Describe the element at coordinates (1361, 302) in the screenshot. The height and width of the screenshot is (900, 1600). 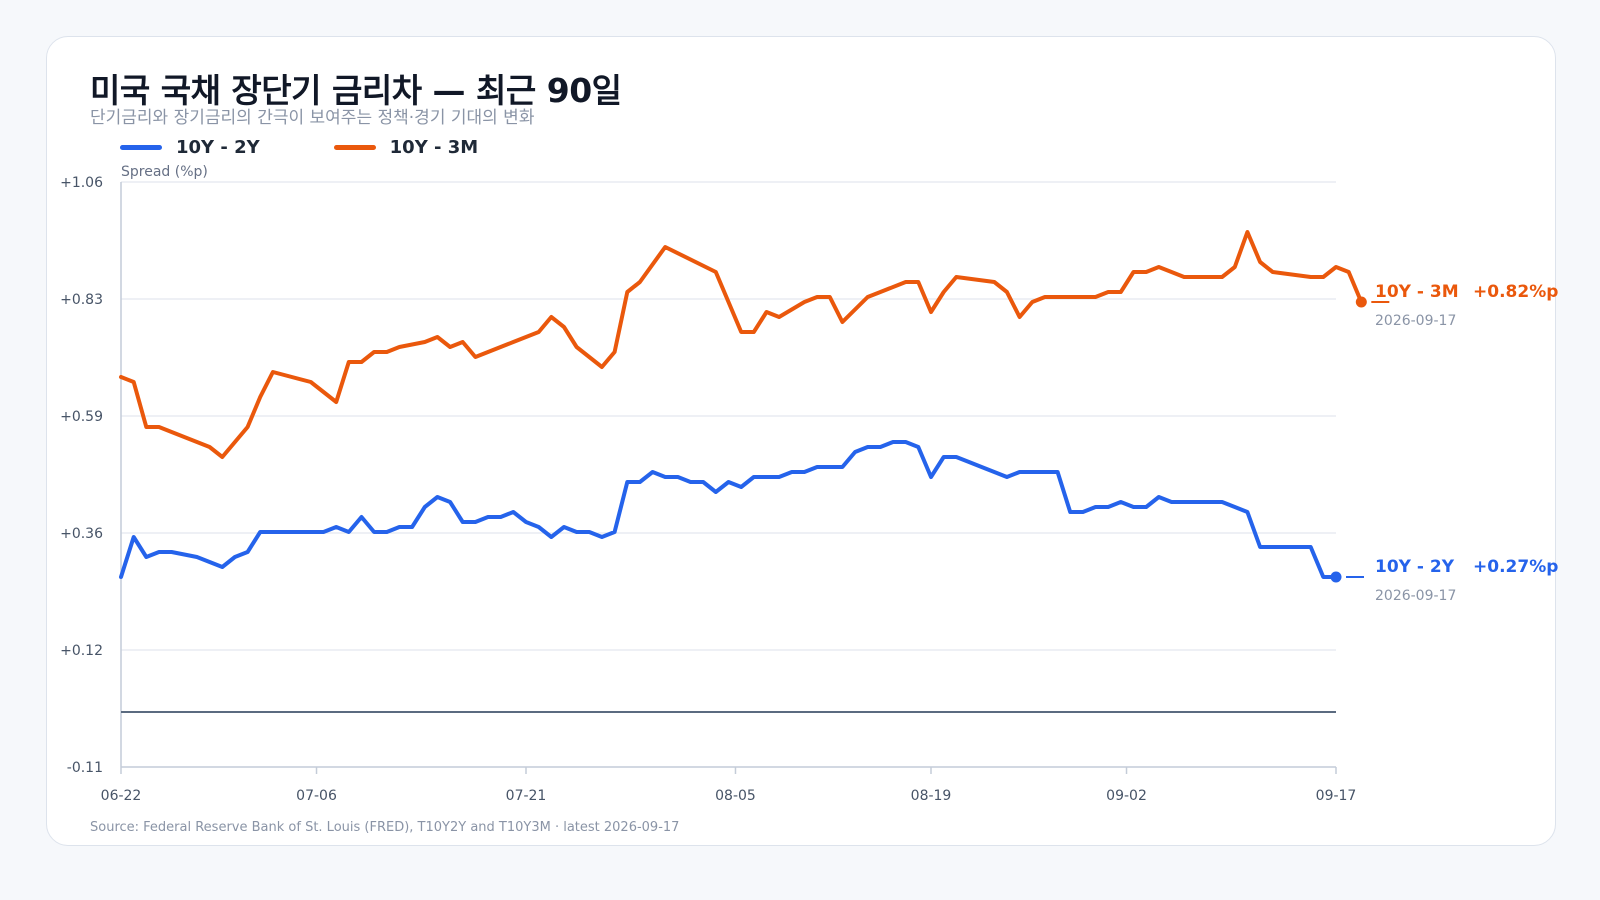
I see `end-marker-10y-3m` at that location.